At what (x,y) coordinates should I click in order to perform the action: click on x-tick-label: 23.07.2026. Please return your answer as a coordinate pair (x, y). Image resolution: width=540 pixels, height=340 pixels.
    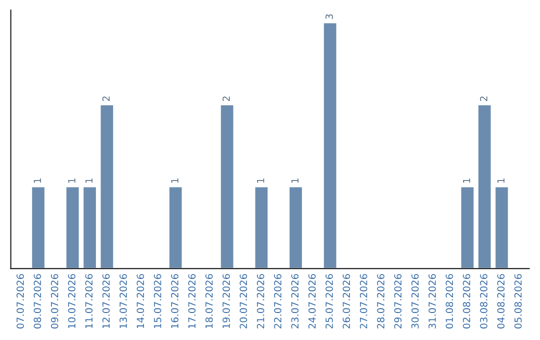
    Looking at the image, I should click on (295, 301).